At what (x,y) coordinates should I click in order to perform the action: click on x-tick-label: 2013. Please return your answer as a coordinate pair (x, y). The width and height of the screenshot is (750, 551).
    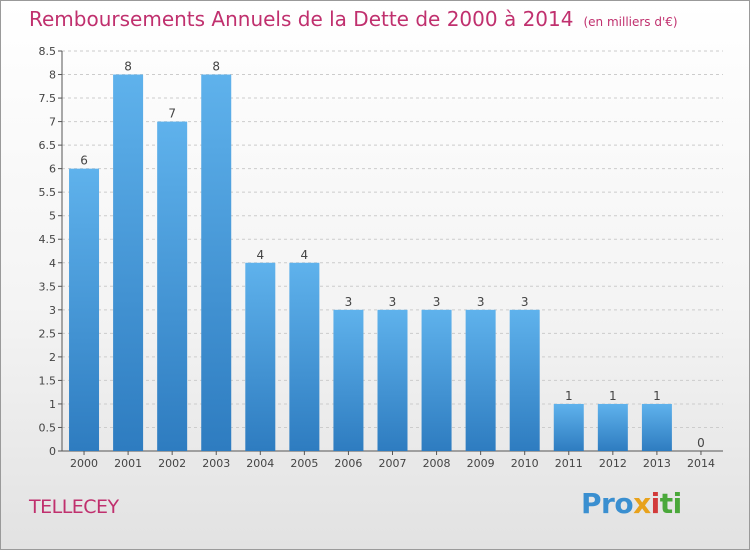
    Looking at the image, I should click on (657, 463).